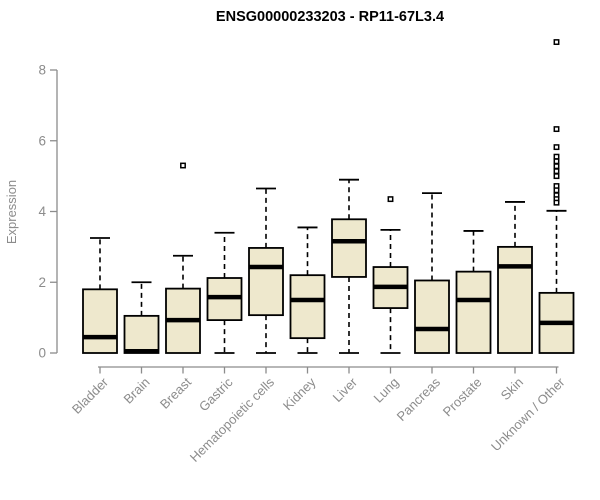  I want to click on x-category-label: Skin, so click(512, 389).